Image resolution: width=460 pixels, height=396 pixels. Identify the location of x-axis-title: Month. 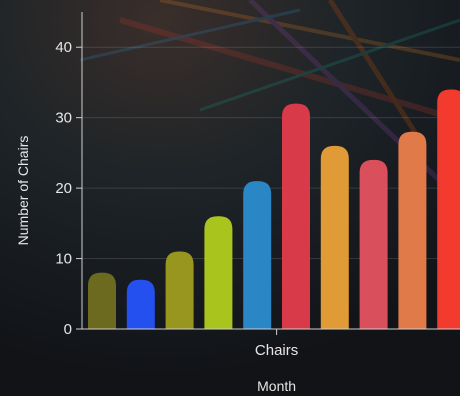
(276, 386).